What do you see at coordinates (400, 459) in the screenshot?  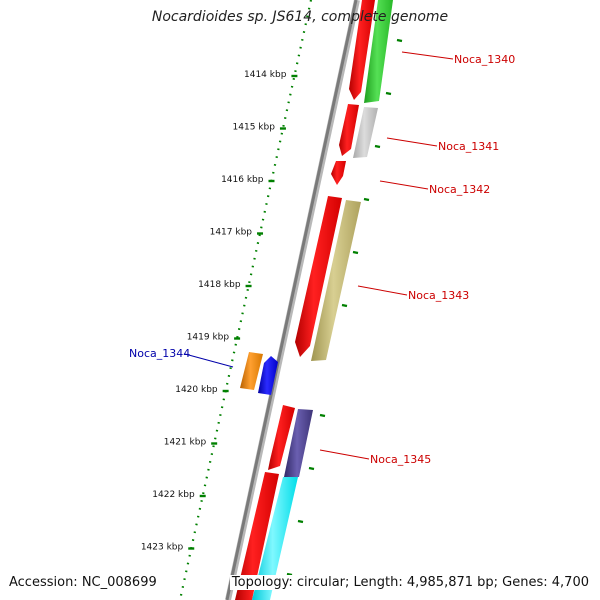 I see `gene-label-1345: Noca_1345` at bounding box center [400, 459].